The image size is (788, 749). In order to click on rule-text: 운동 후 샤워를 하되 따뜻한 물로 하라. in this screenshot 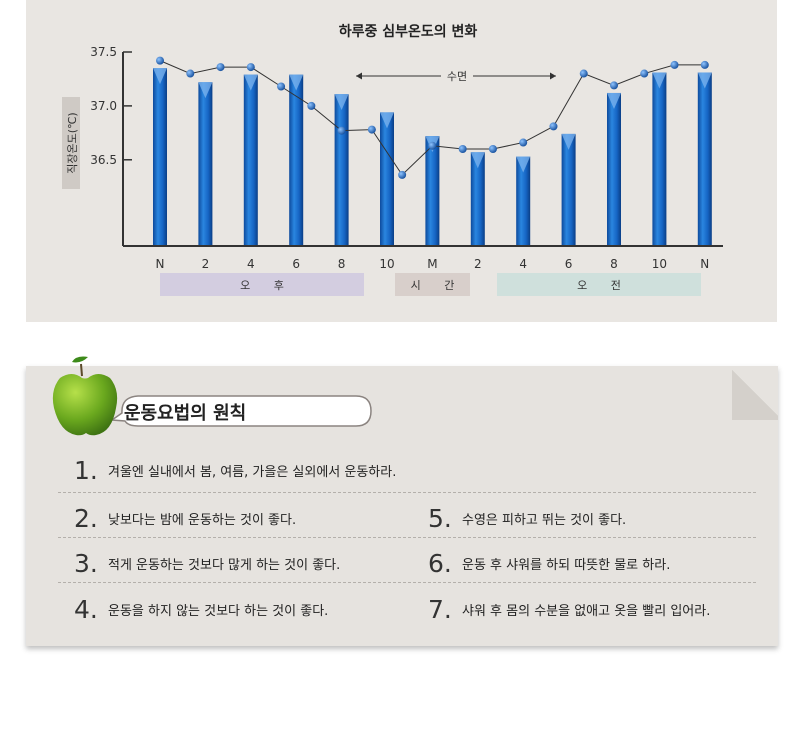, I will do `click(566, 565)`.